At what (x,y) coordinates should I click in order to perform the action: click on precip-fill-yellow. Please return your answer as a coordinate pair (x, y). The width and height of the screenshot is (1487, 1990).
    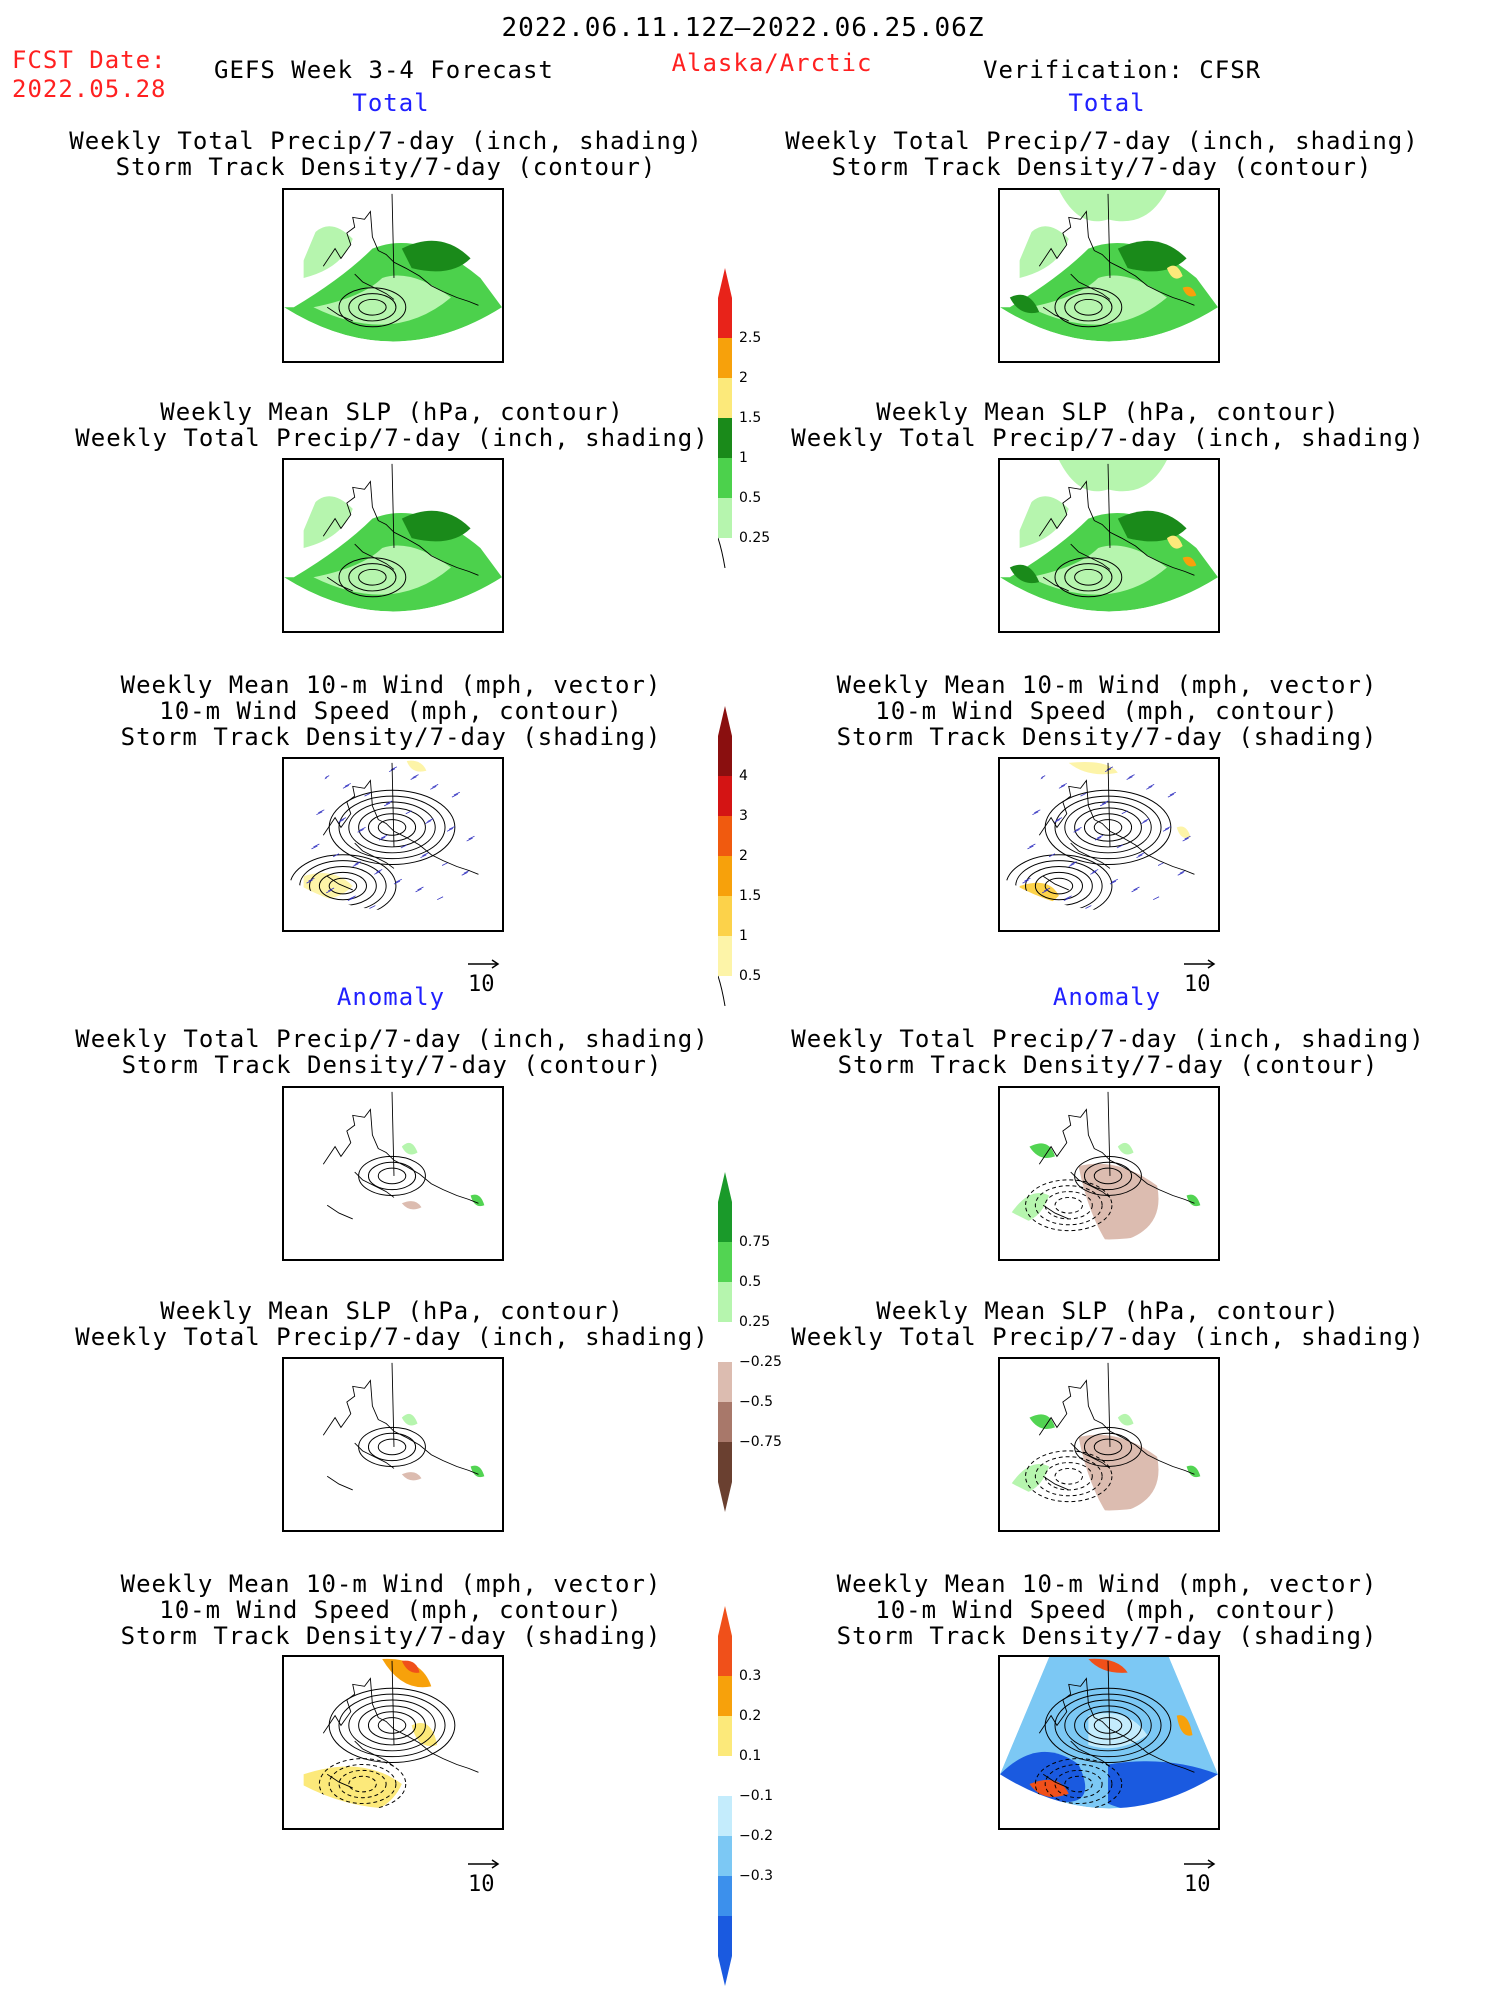
    Looking at the image, I should click on (1174, 542).